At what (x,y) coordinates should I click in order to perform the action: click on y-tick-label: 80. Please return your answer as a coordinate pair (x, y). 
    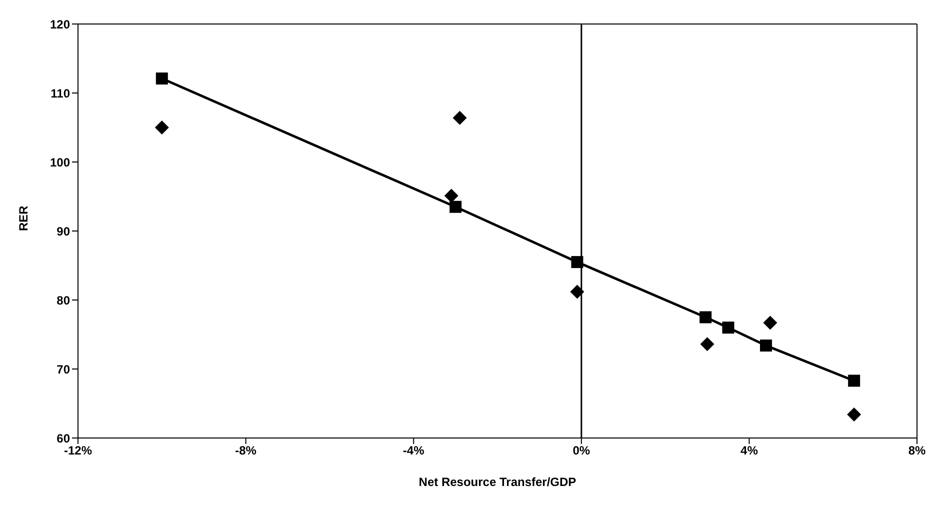
    Looking at the image, I should click on (63, 300).